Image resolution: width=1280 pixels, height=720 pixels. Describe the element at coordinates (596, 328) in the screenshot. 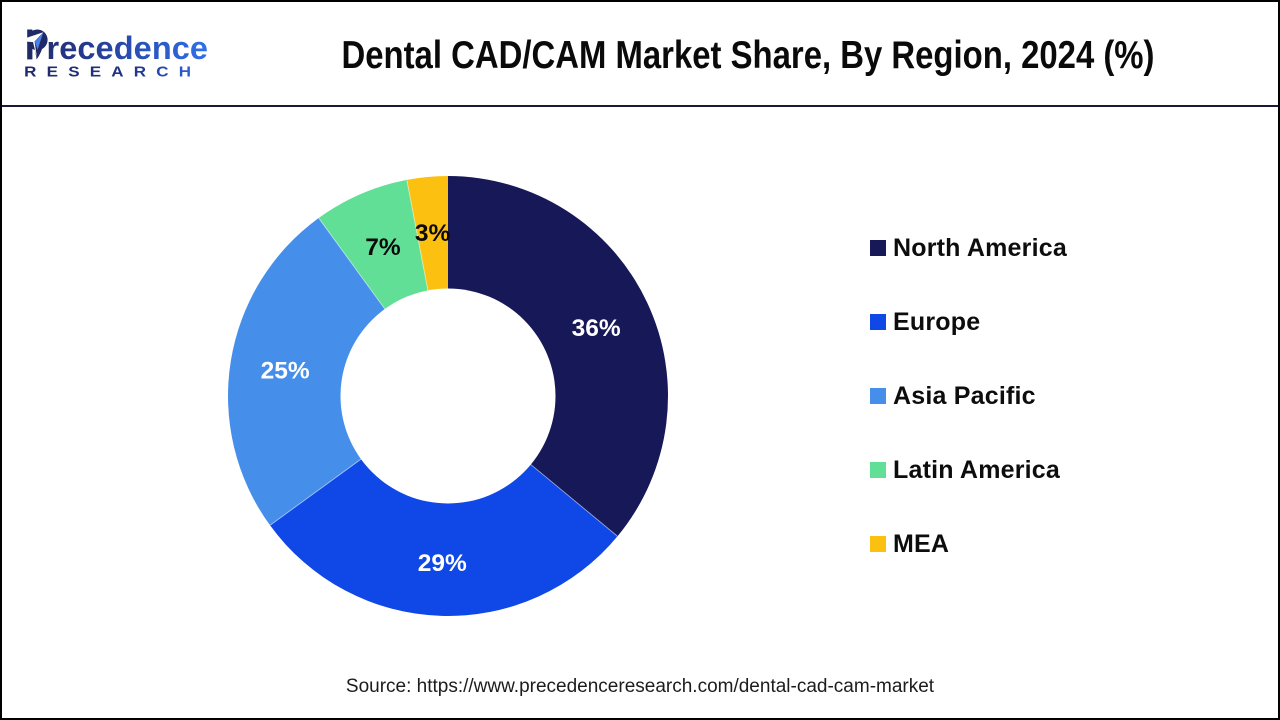

I see `svg-text: 36%` at that location.